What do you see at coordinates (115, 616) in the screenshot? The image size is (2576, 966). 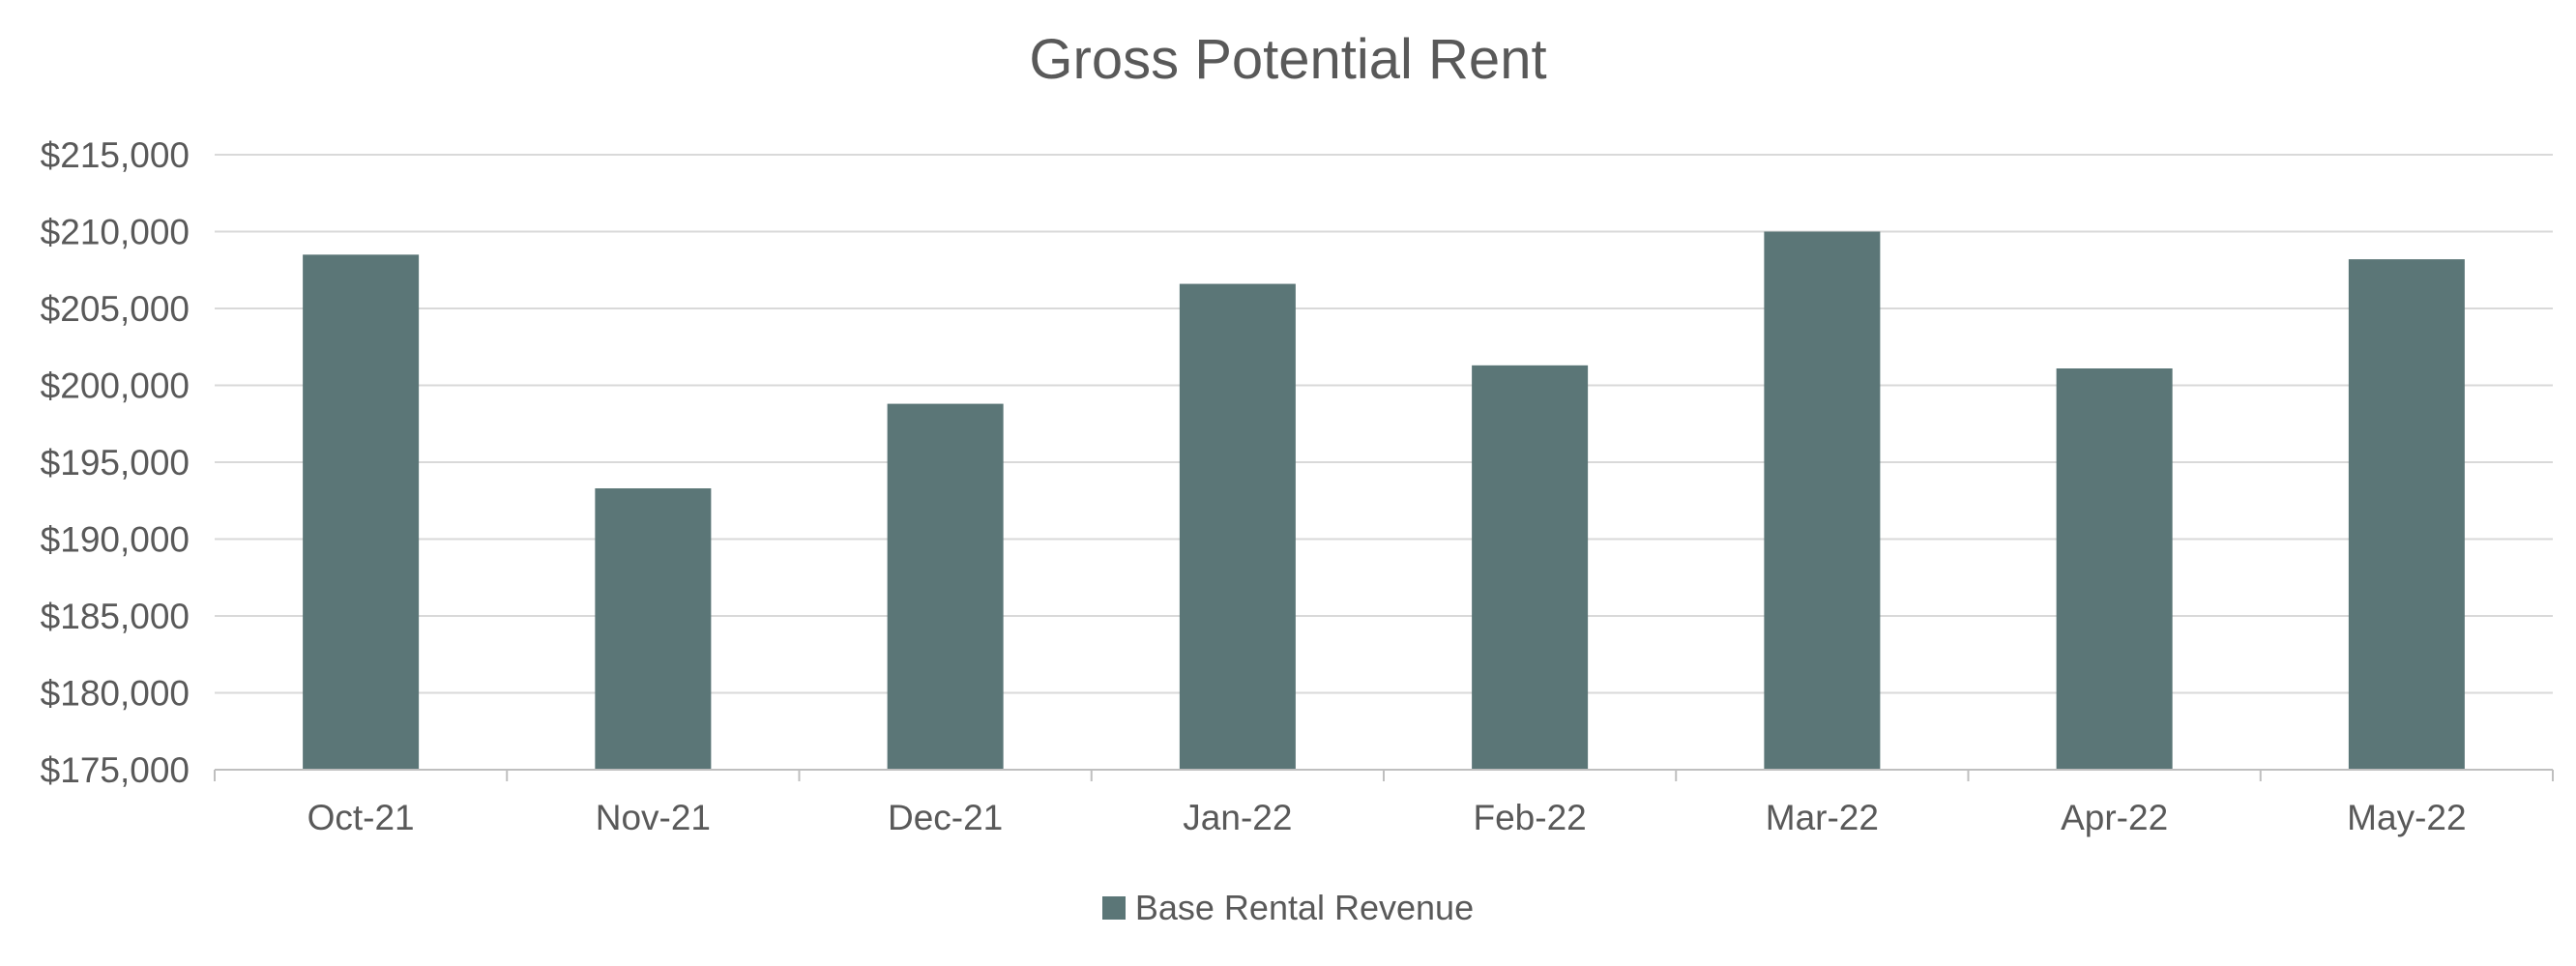 I see `y-tick-label: $185,000` at bounding box center [115, 616].